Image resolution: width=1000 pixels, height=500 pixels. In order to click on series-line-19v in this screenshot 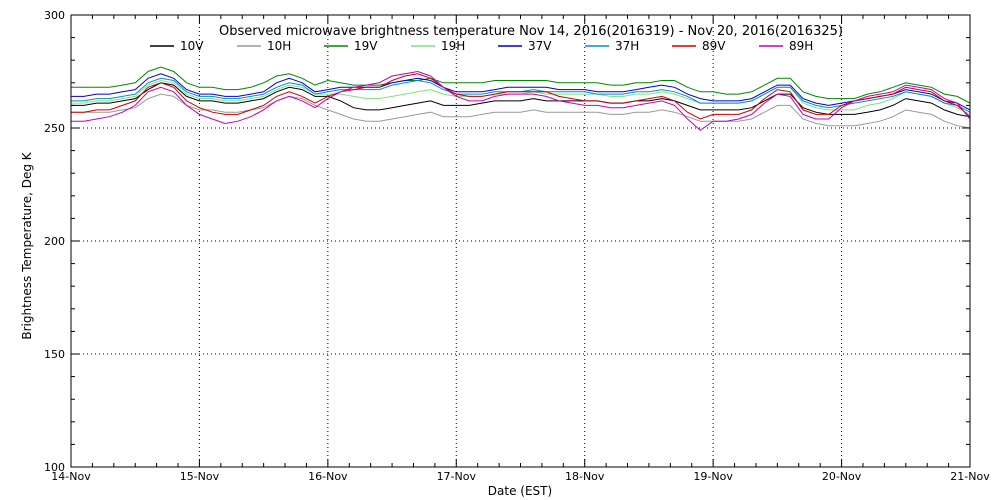, I will do `click(521, 85)`.